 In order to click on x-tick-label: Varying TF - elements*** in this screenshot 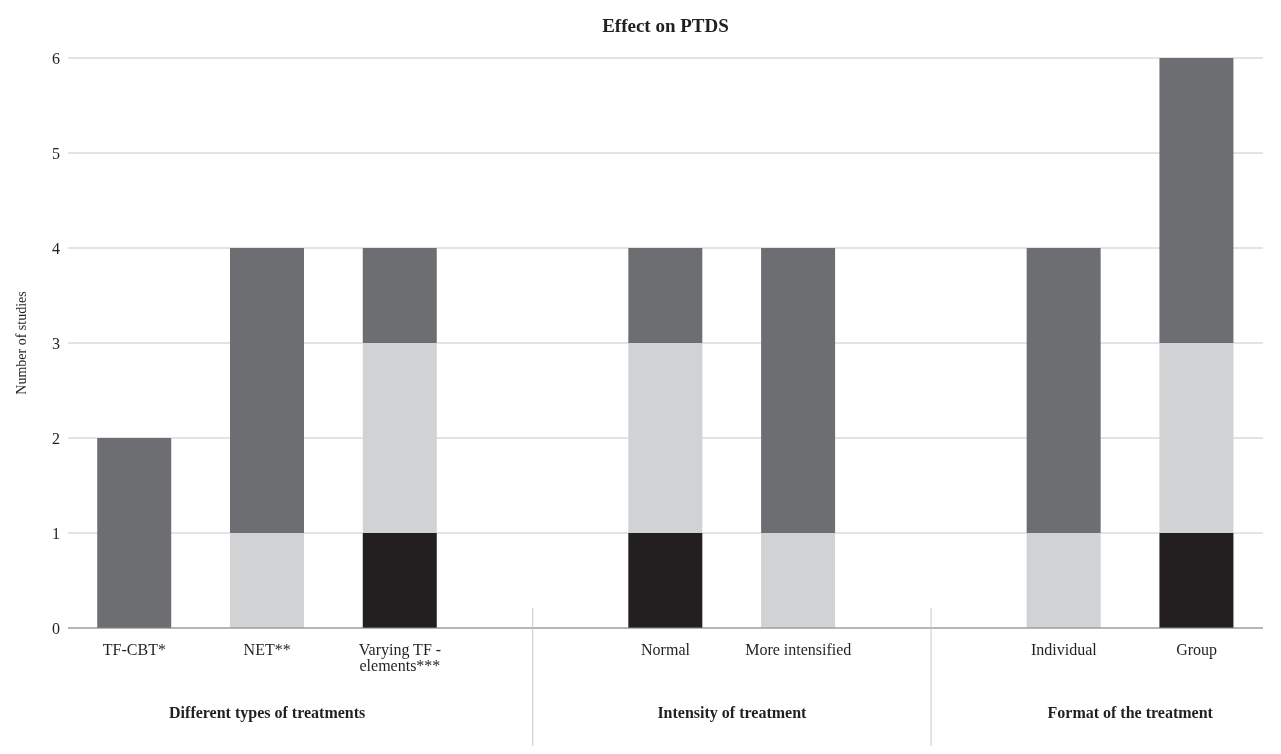, I will do `click(400, 658)`.